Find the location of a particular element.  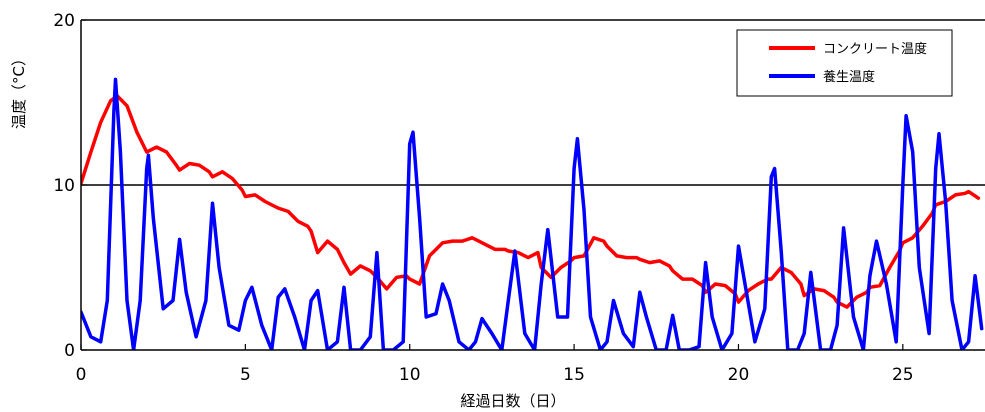

legend-label: コンクリート温度 is located at coordinates (875, 49).